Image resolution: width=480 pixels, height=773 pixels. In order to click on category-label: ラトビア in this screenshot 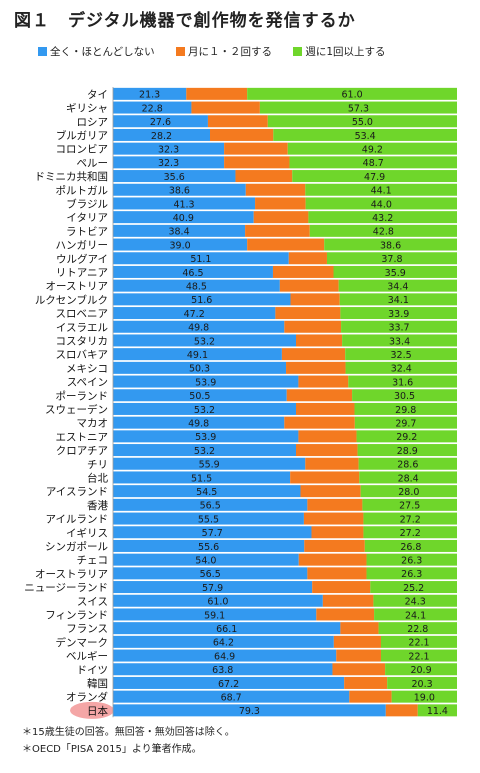, I will do `click(87, 232)`.